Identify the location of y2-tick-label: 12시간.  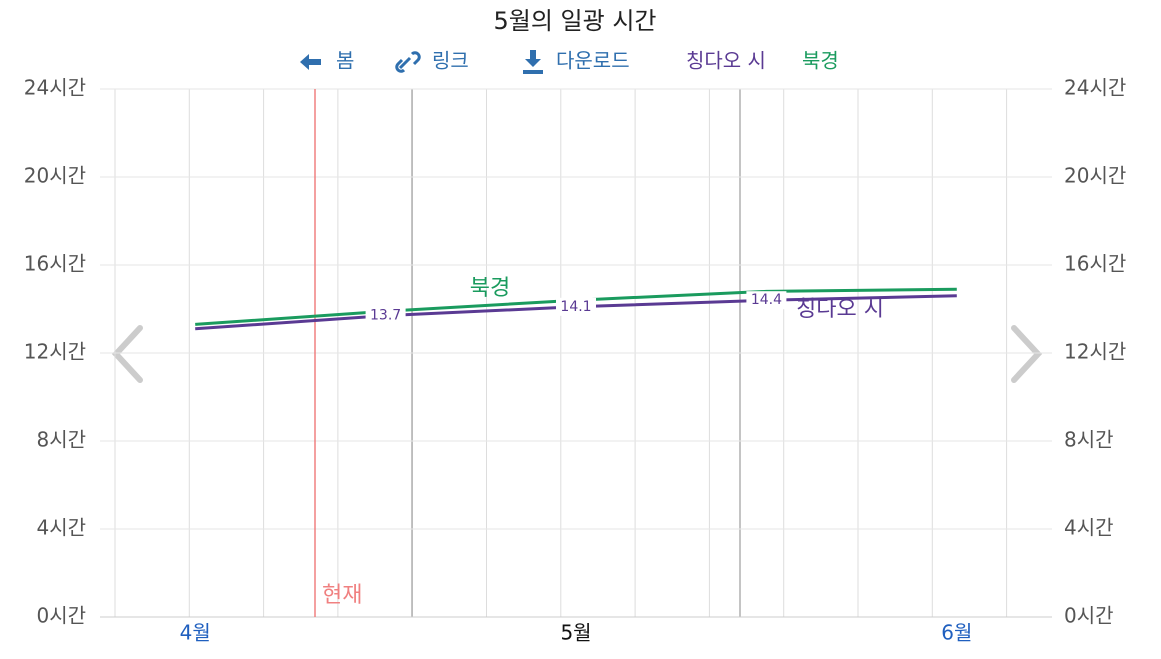
(1095, 352).